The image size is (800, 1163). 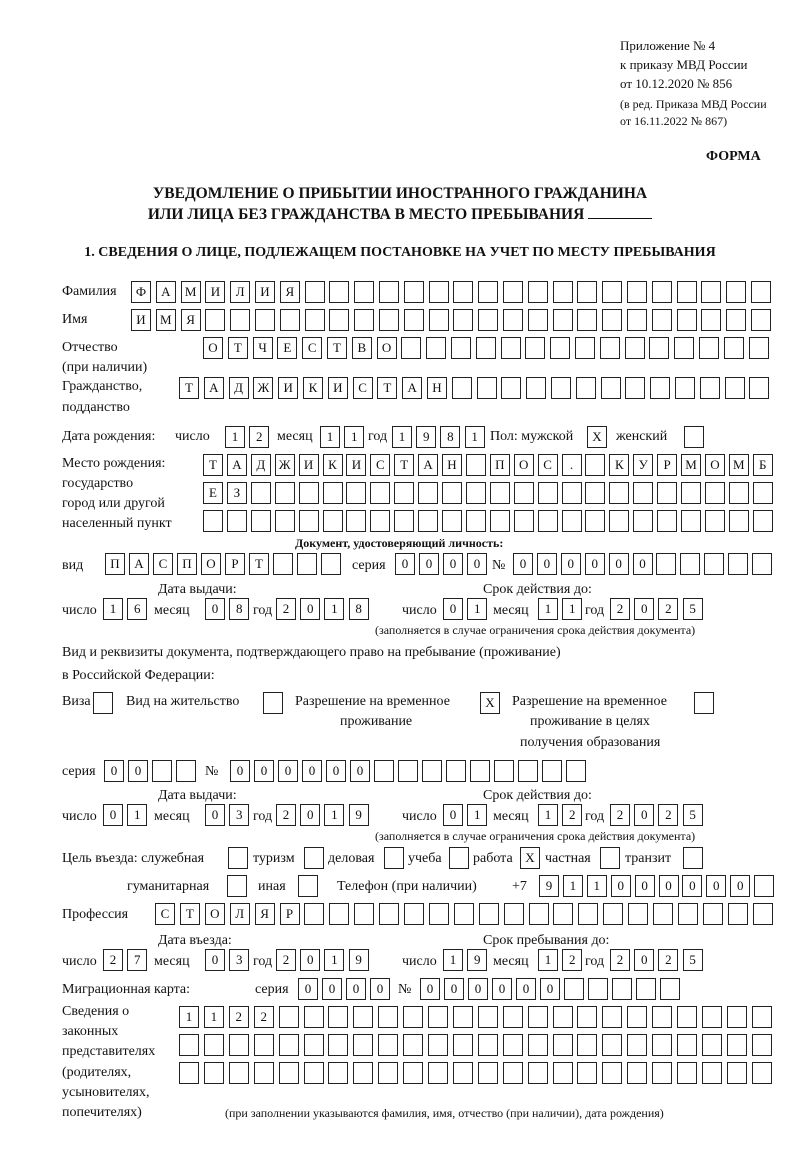 What do you see at coordinates (187, 564) in the screenshot?
I see `doc-type-cell: П` at bounding box center [187, 564].